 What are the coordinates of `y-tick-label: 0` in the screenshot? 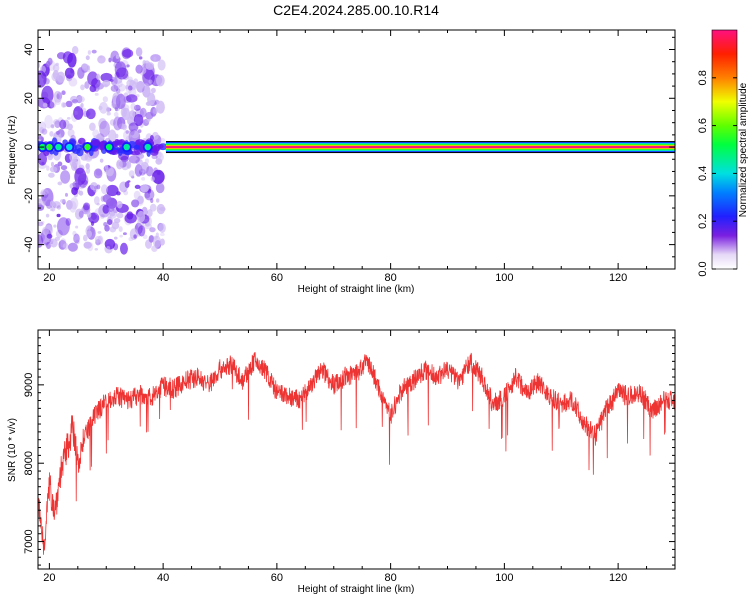 It's located at (29, 147).